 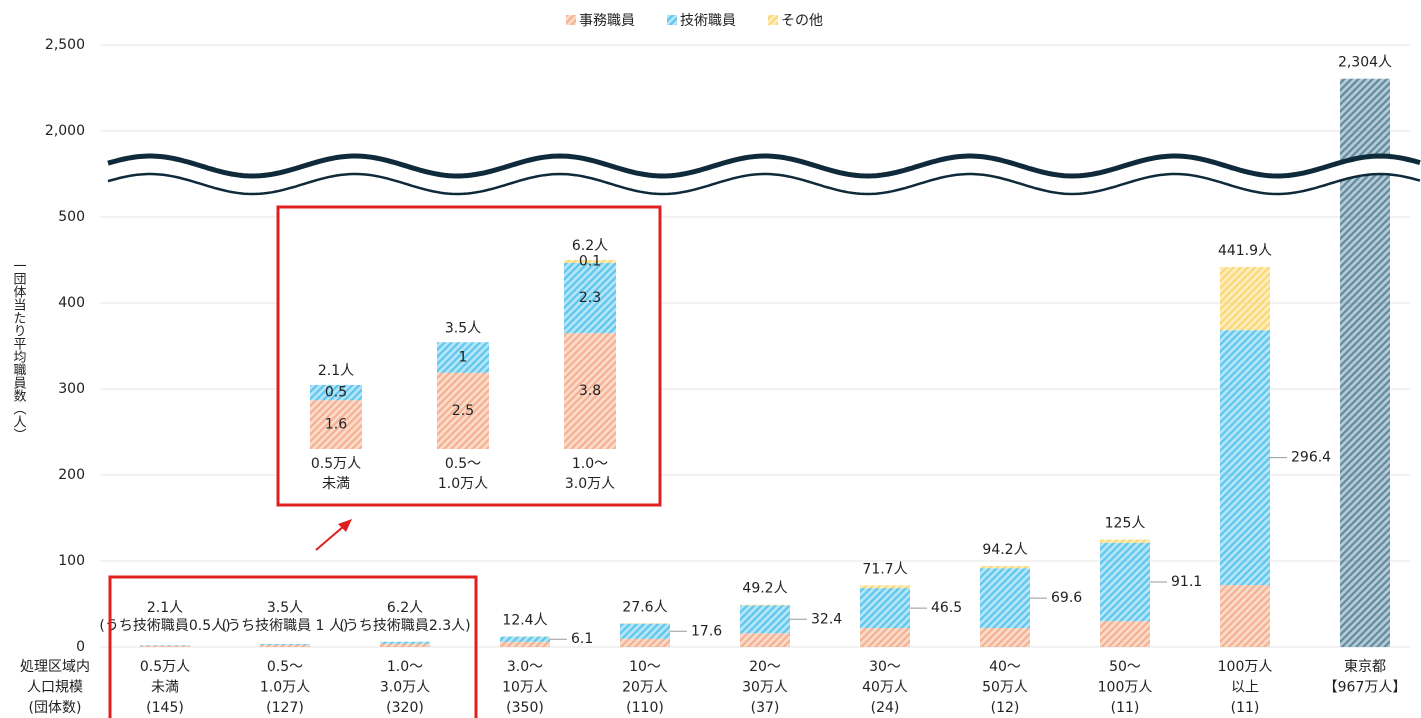 I want to click on total-label: 6.2人, so click(x=405, y=608).